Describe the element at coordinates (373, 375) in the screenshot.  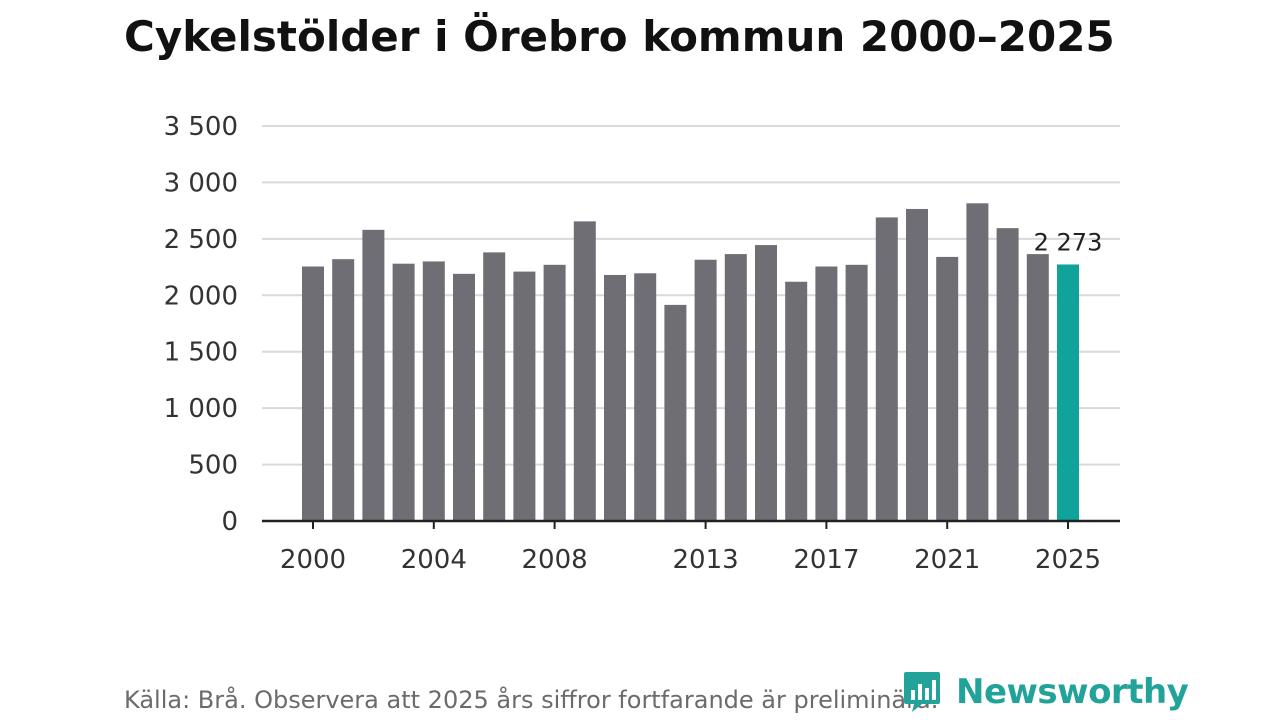
I see `bar-2002` at that location.